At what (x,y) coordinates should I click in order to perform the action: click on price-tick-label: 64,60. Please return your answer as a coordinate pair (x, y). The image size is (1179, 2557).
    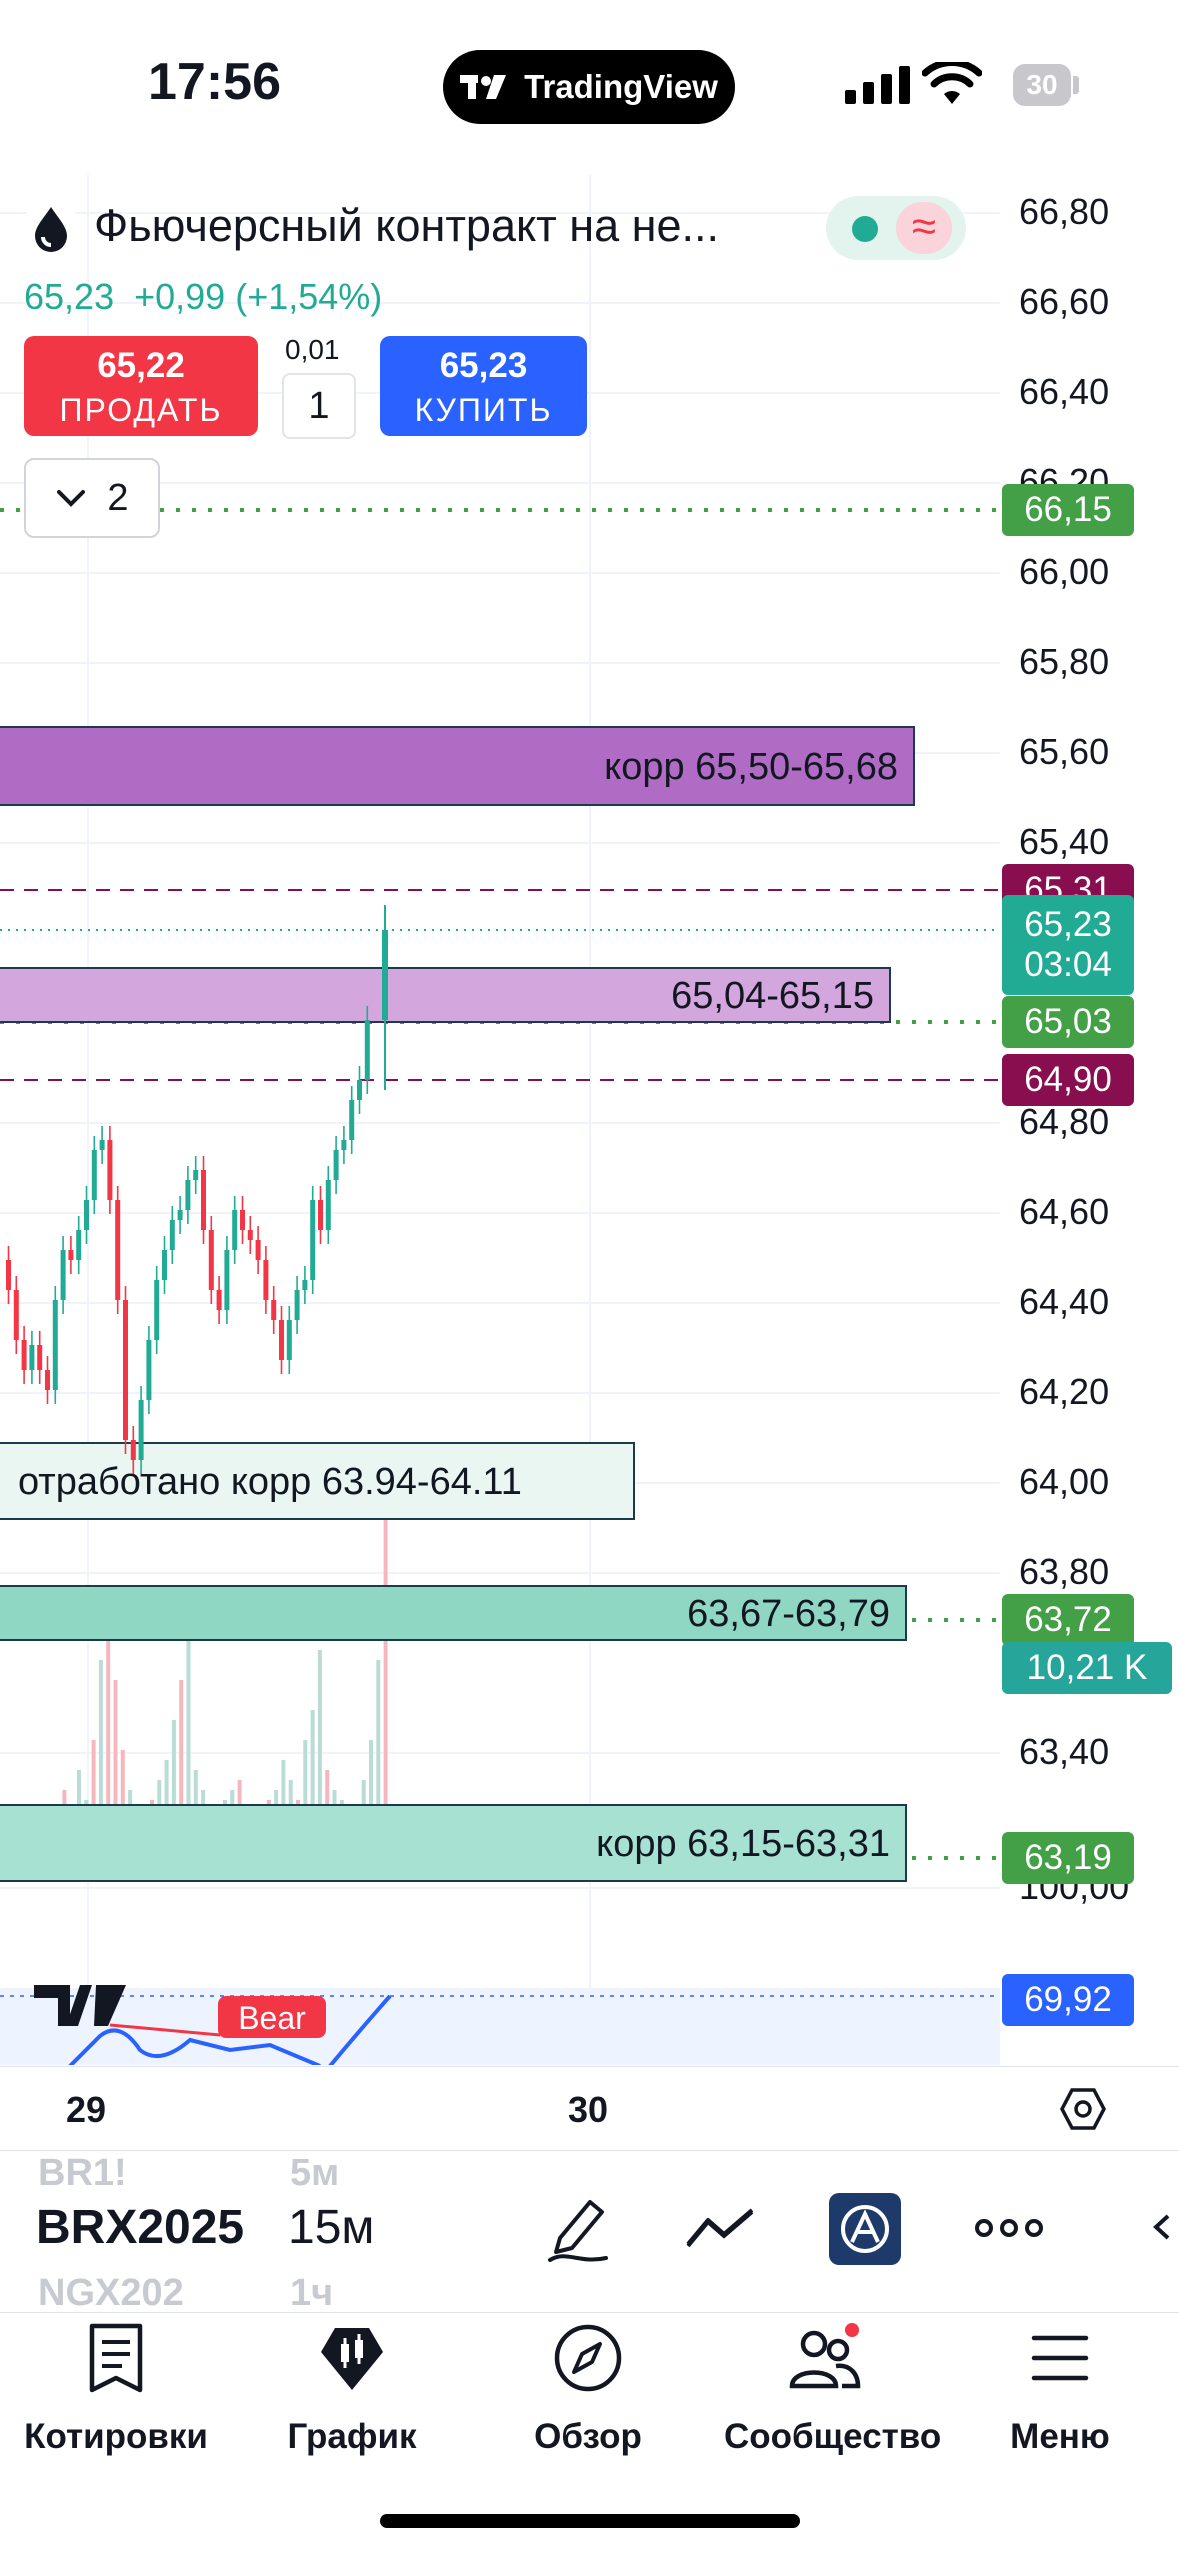
    Looking at the image, I should click on (1064, 1211).